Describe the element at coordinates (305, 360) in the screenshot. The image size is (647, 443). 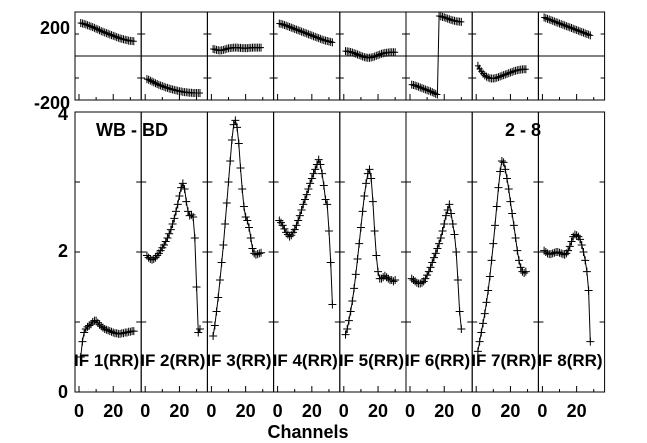
I see `panel-label: IF 4(RR)` at that location.